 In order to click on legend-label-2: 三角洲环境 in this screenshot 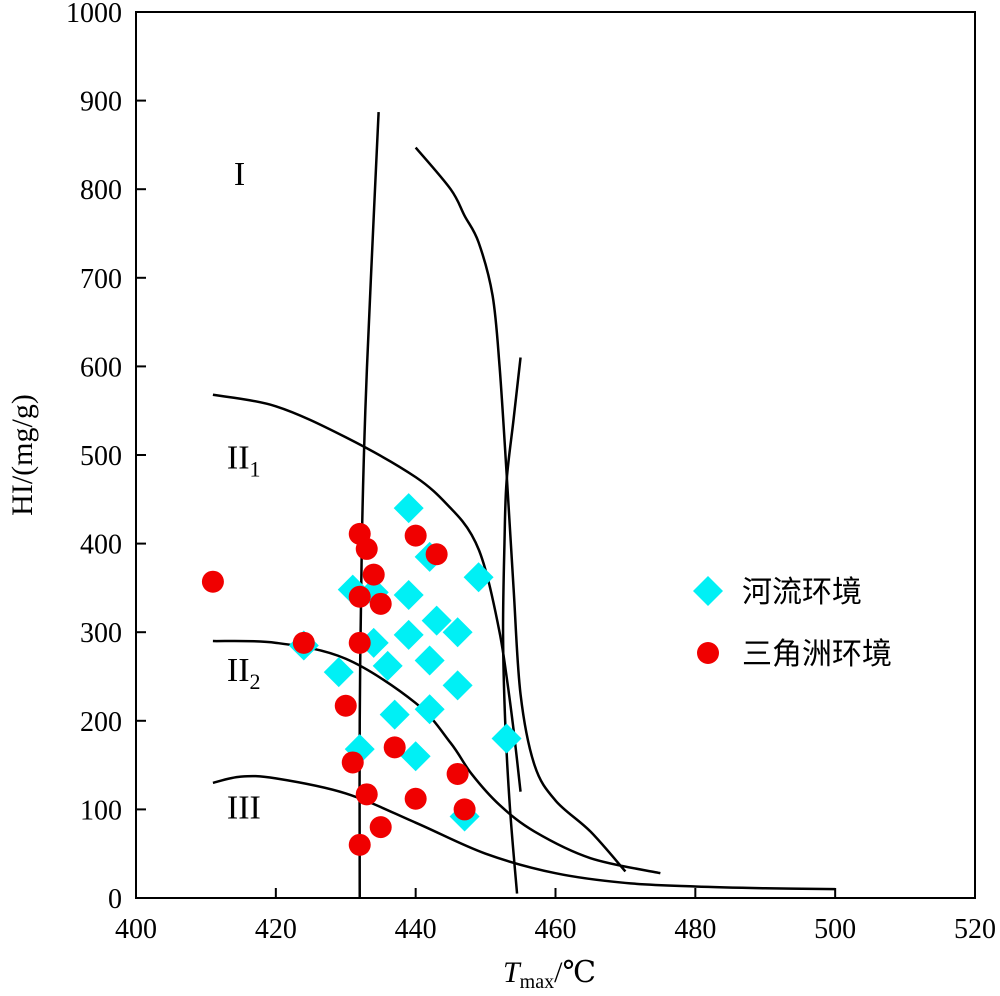, I will do `click(817, 654)`.